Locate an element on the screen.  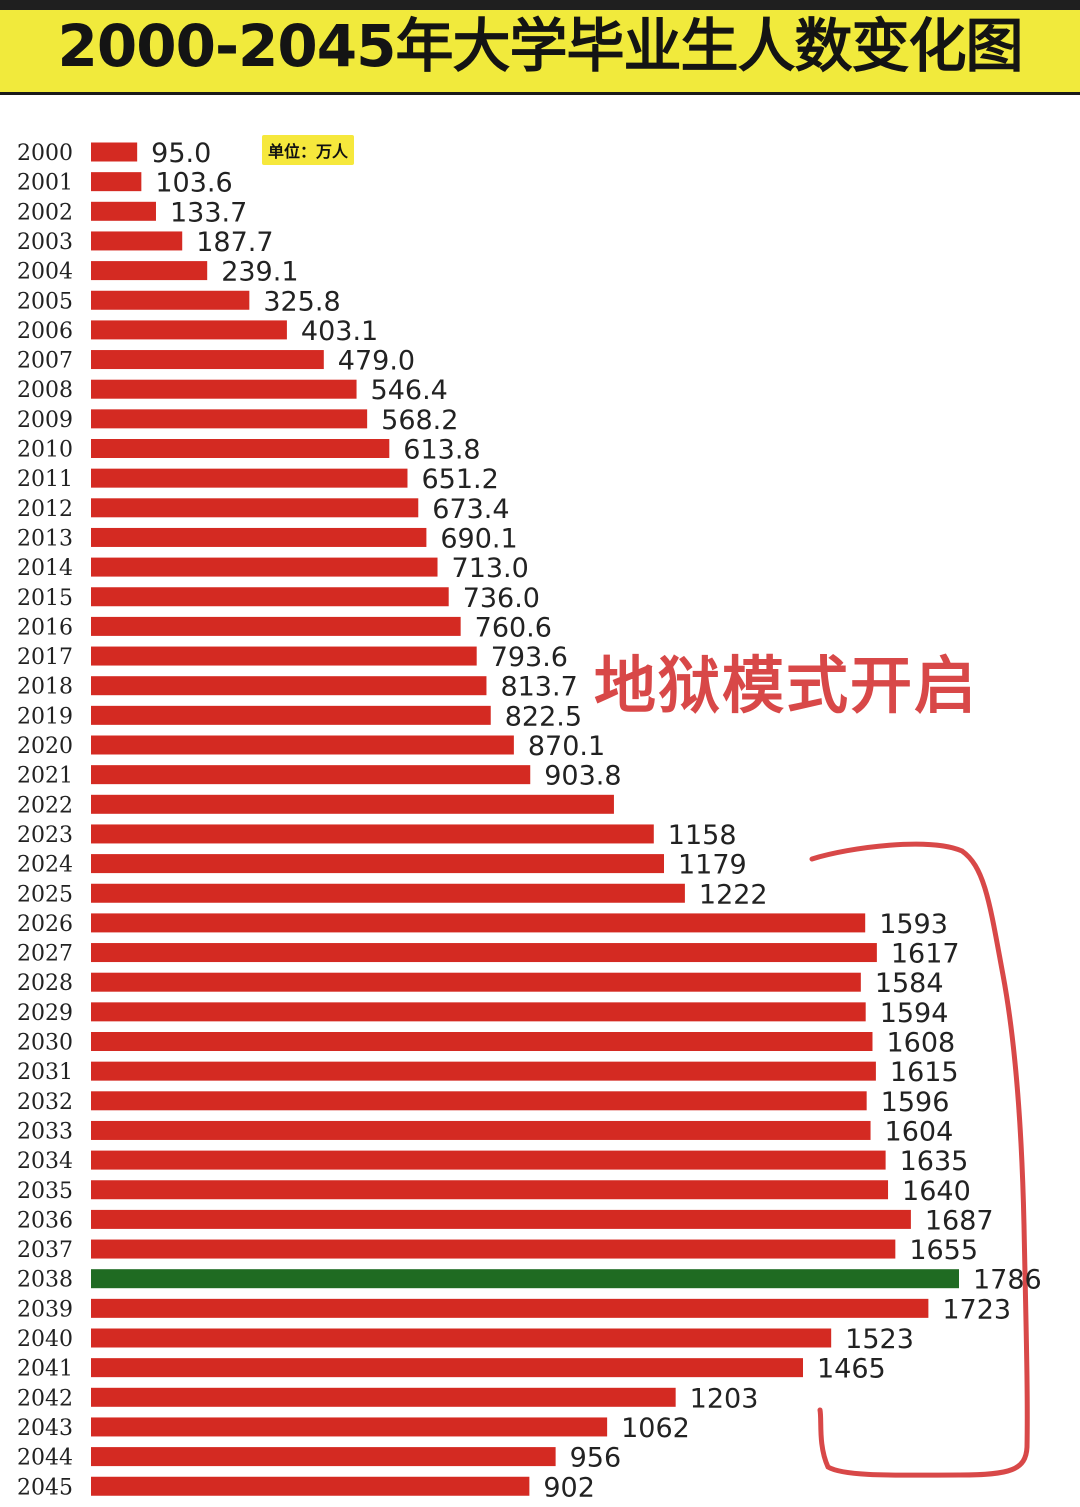
value-label: 903.8 is located at coordinates (582, 776).